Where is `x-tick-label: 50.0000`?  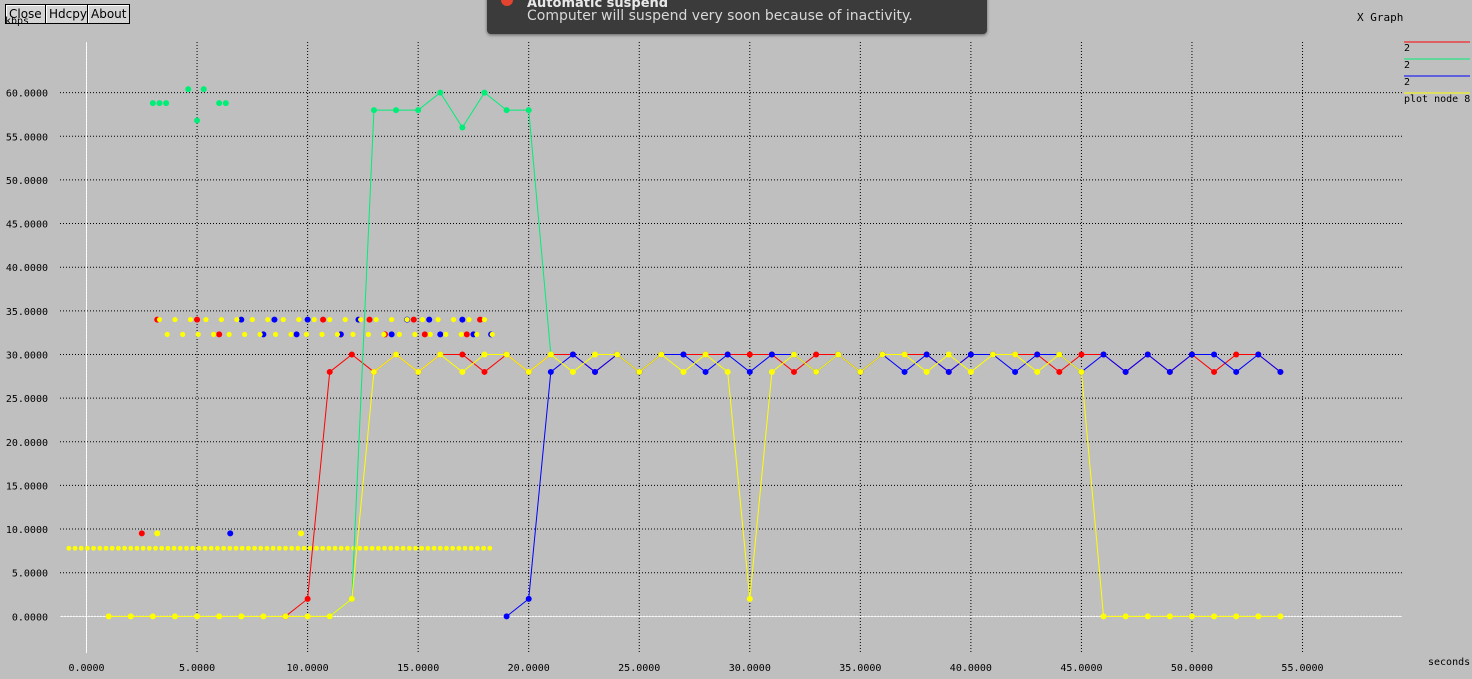 x-tick-label: 50.0000 is located at coordinates (1192, 668).